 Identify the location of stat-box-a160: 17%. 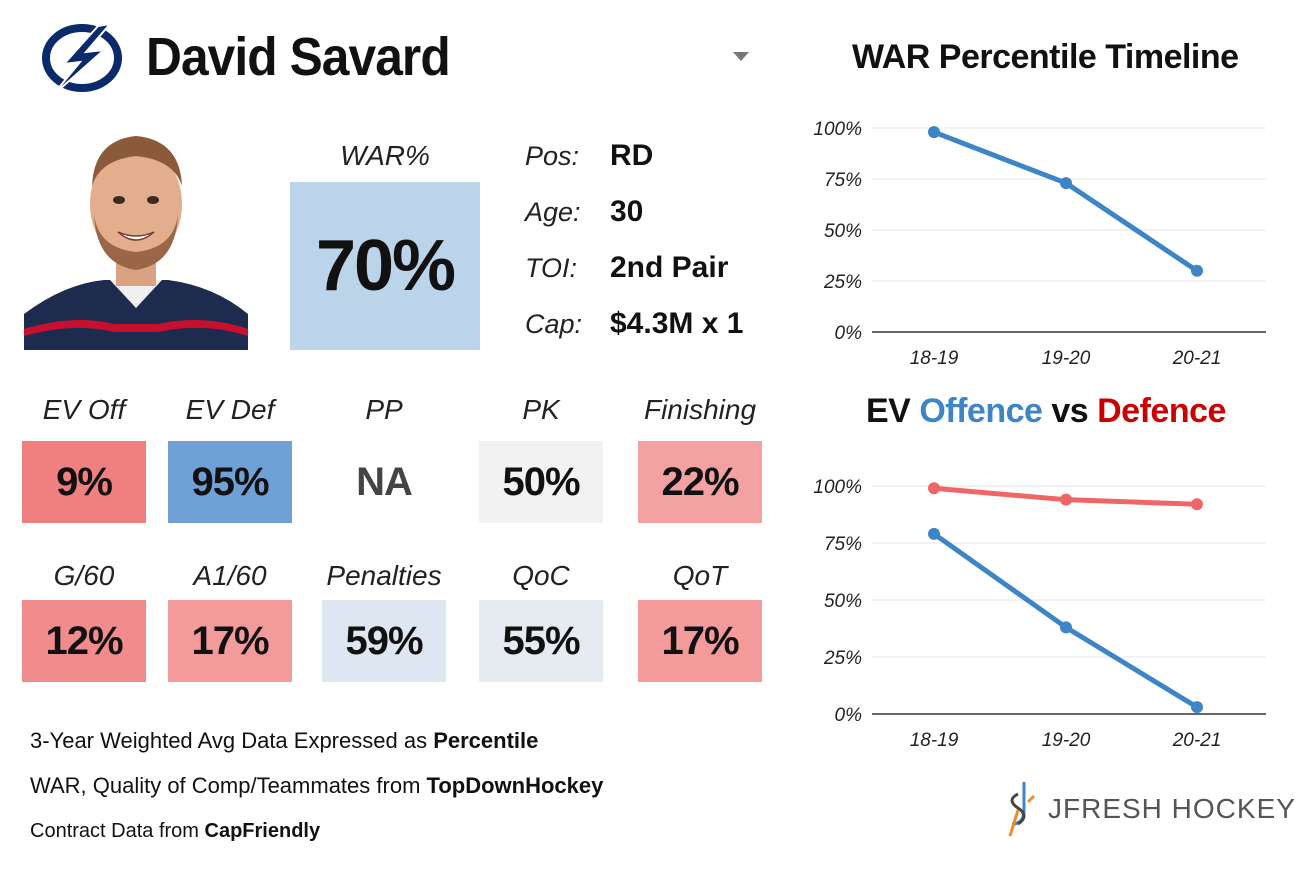
(230, 641).